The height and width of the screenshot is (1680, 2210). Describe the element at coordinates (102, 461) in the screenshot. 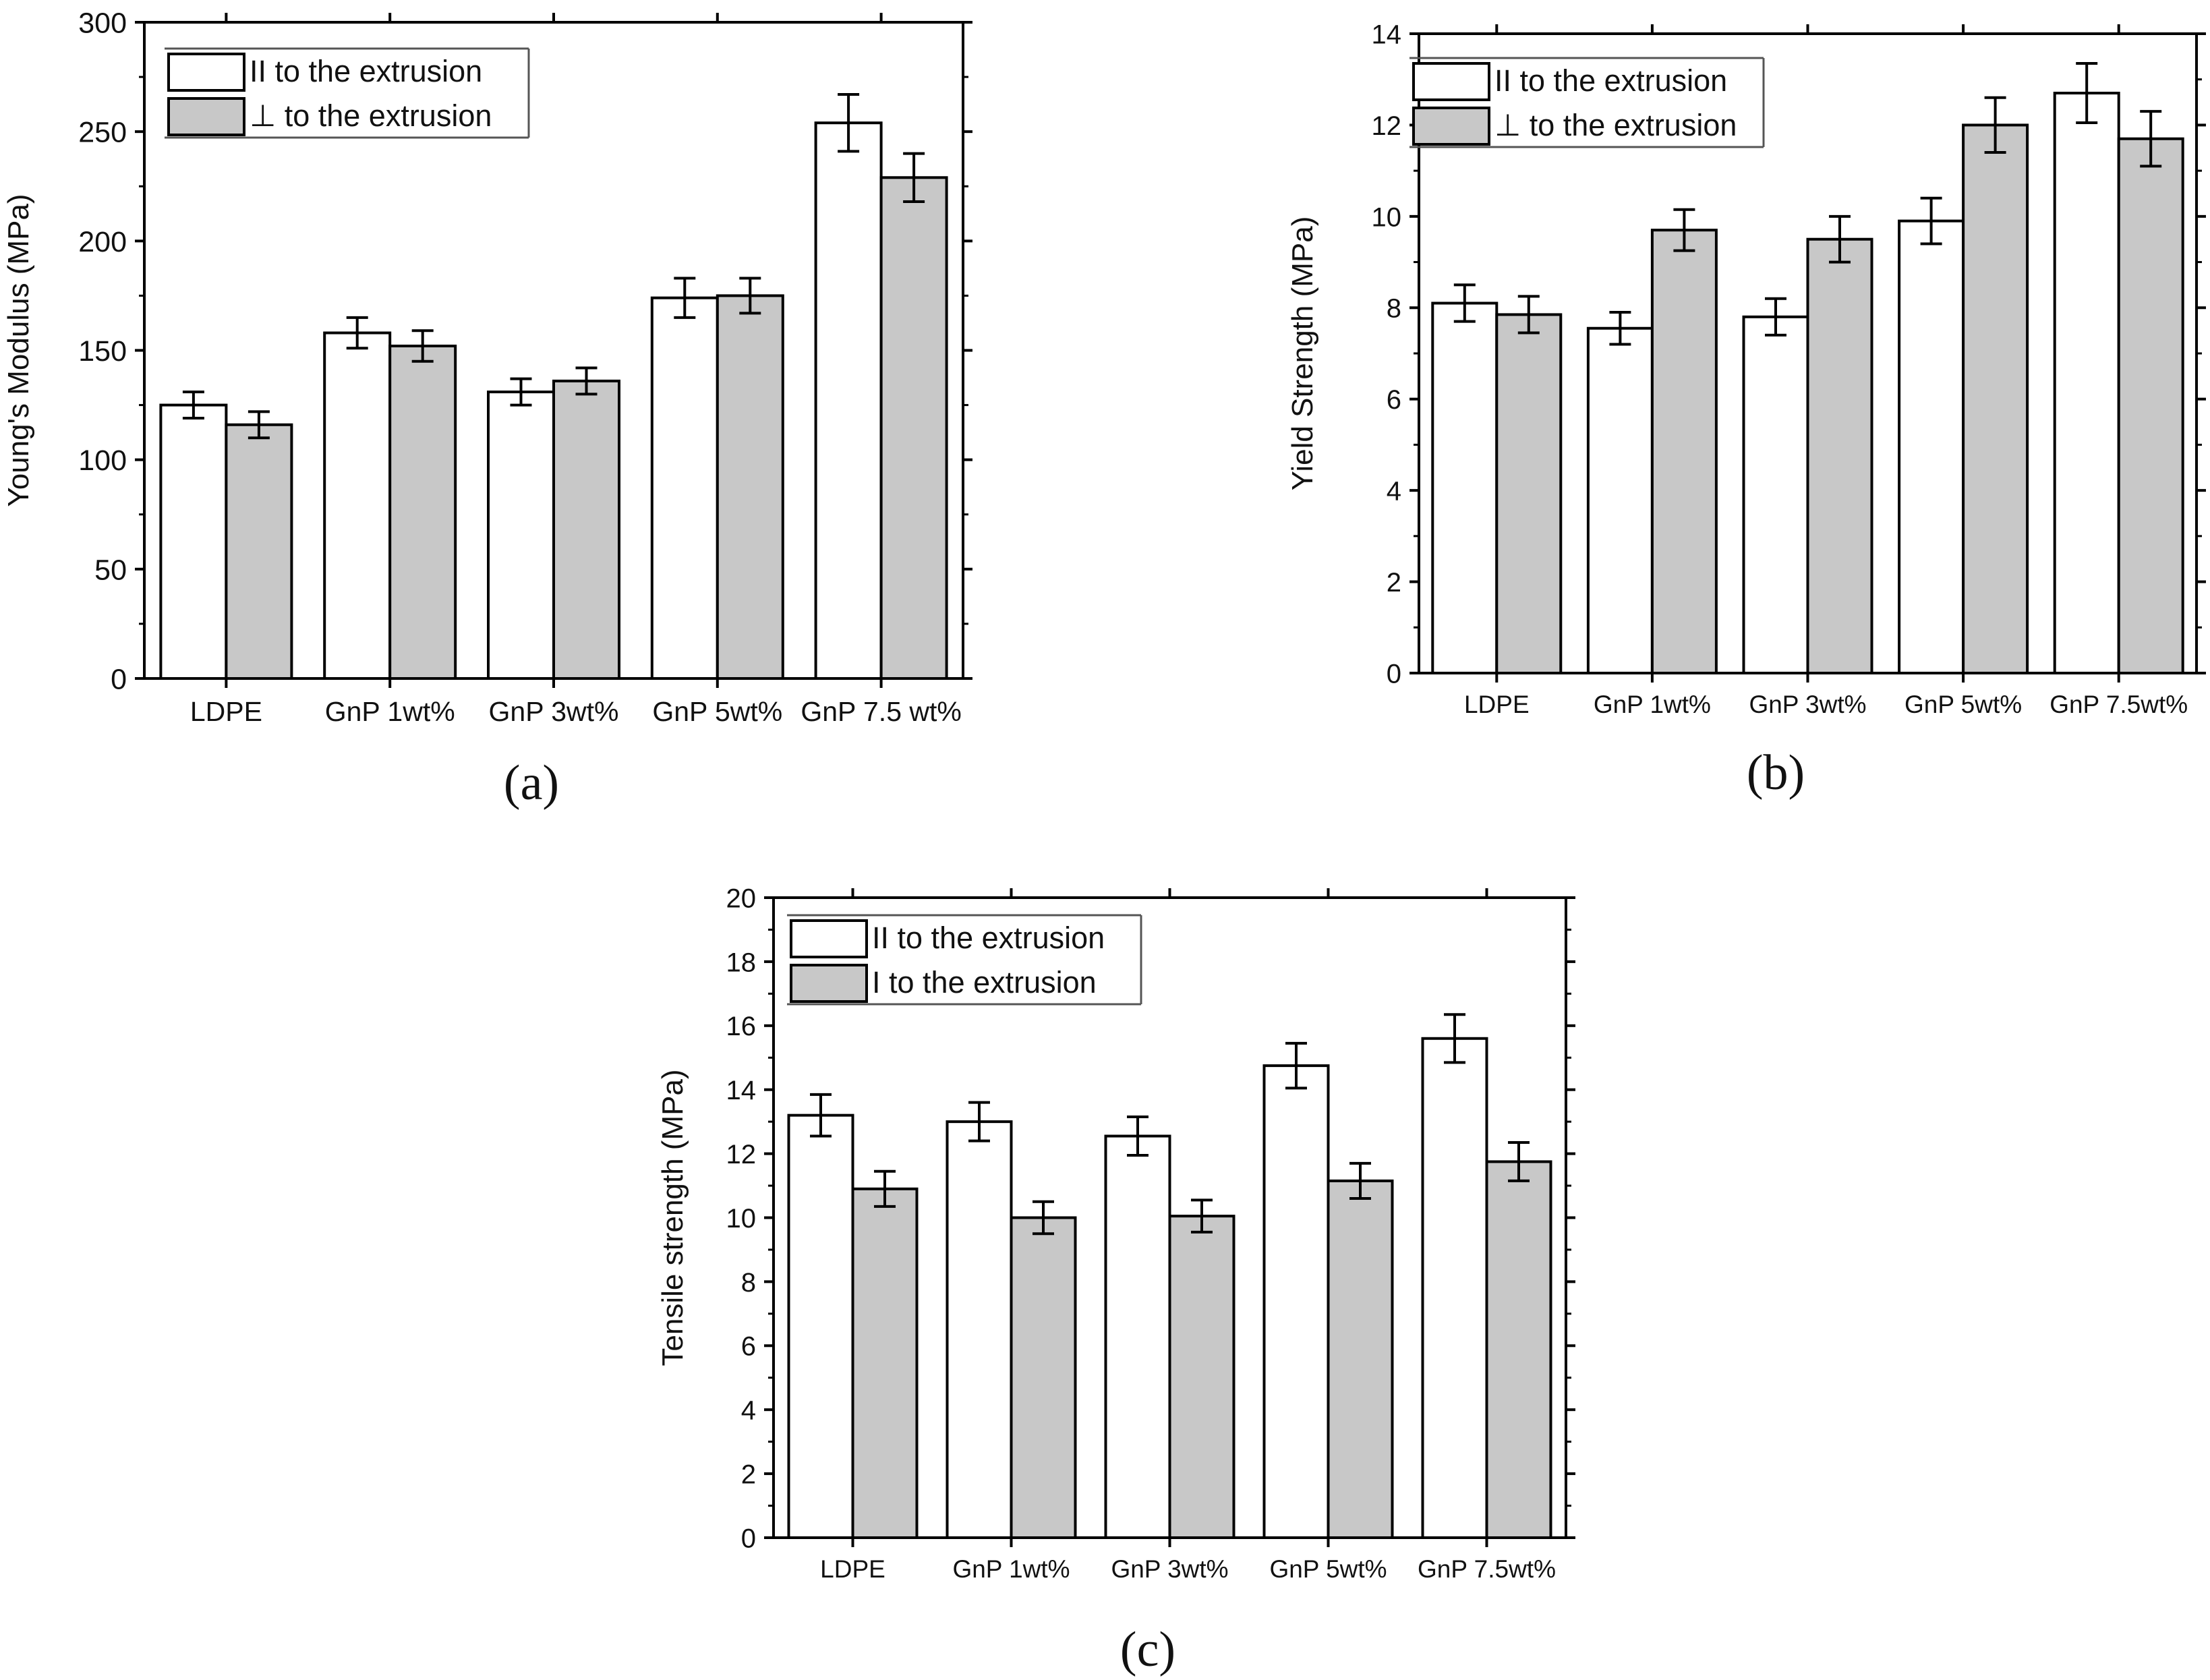

I see `y-tick-label-2: 100` at that location.